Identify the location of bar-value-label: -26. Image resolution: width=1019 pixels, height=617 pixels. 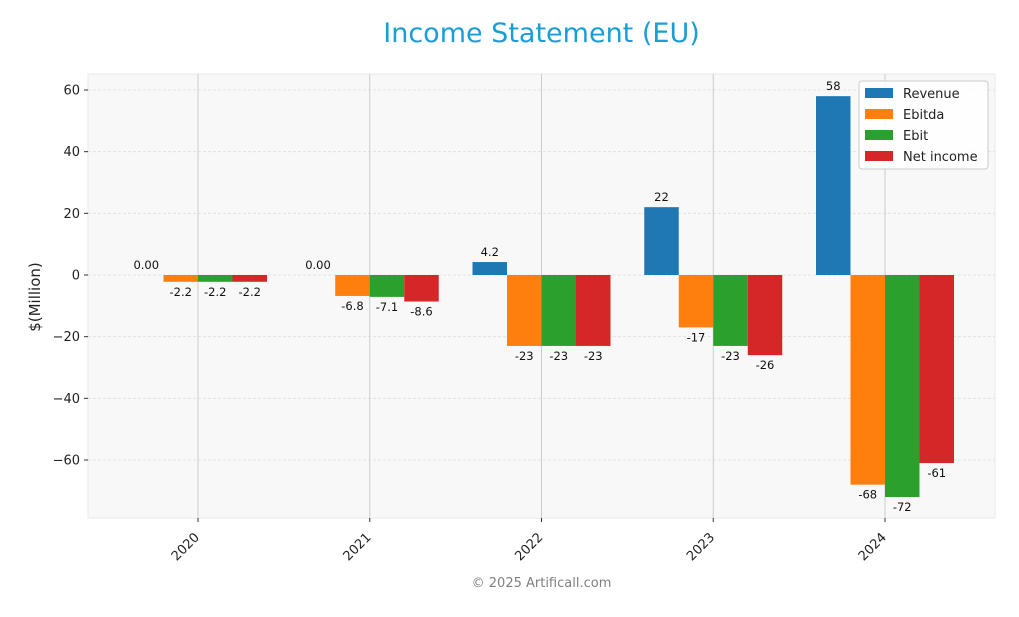
(765, 365).